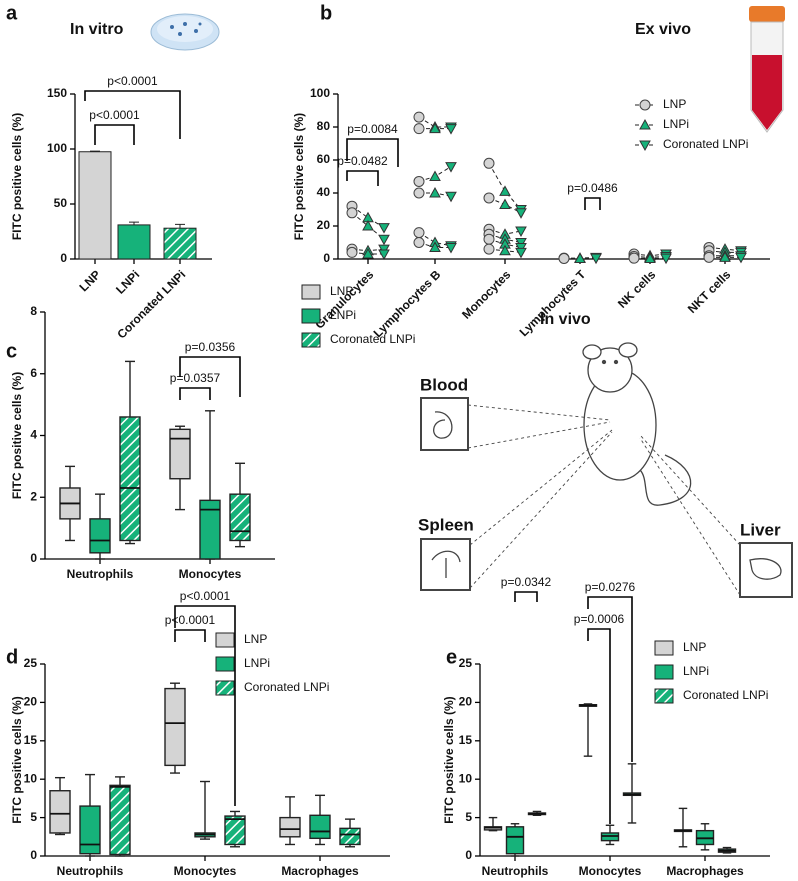 This screenshot has width=798, height=881. I want to click on p-value: p=0.0486, so click(592, 188).